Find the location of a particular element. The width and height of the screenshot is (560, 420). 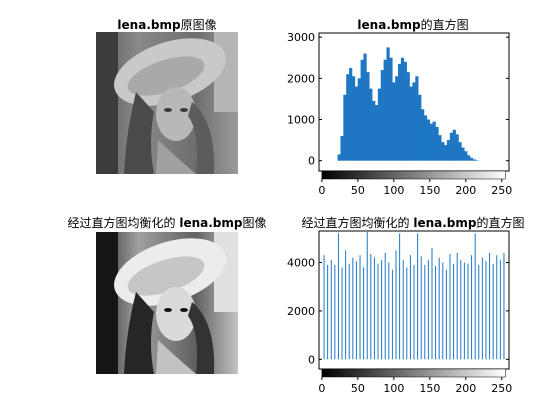

title-equalized-image: 经过直方图均衡化的 lena.bmp图像 is located at coordinates (167, 223).